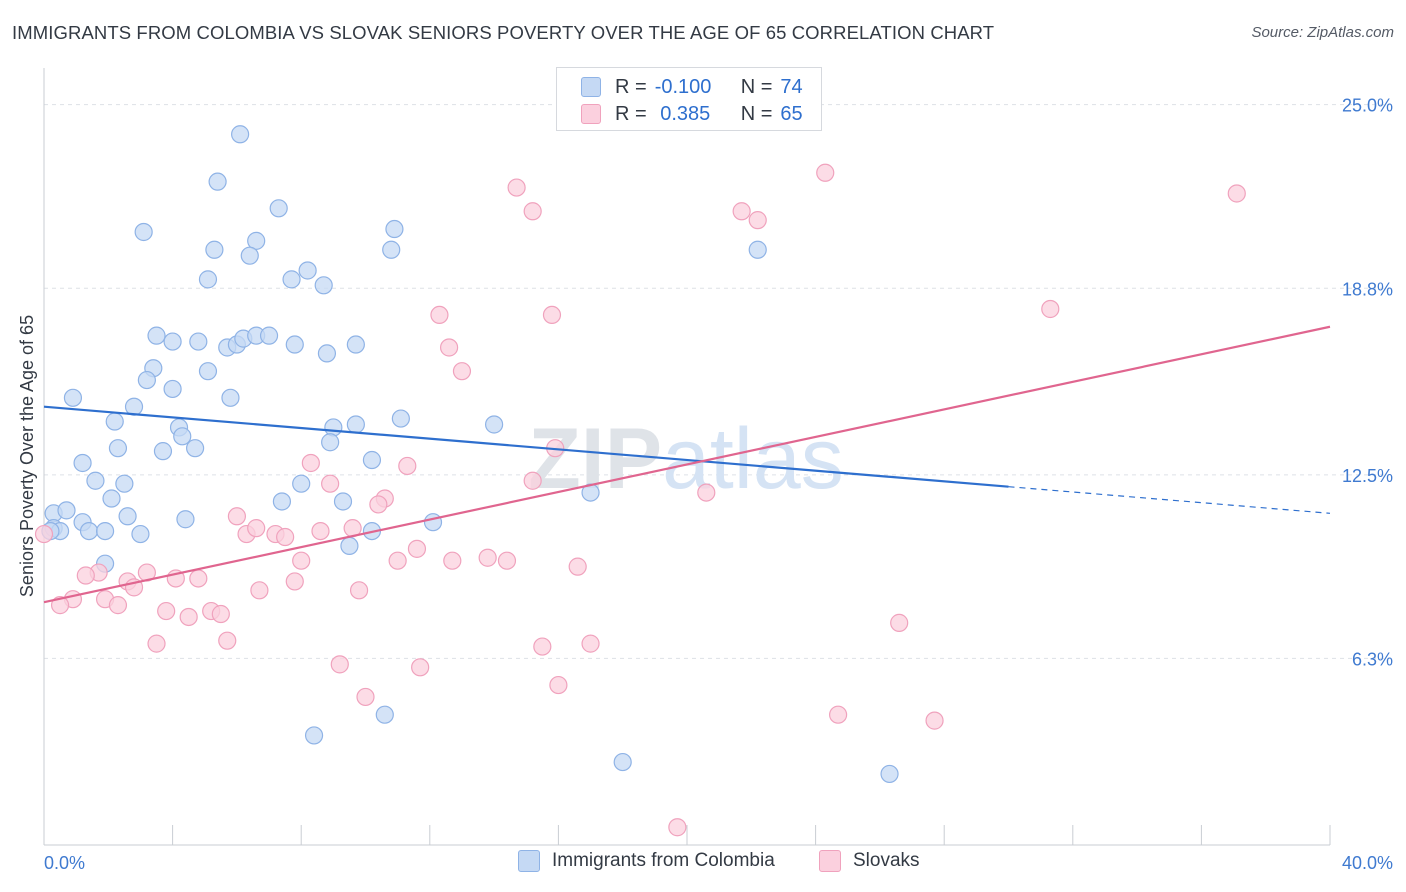  I want to click on legend-row-slovaks: R = 0.385 N = 65, so click(692, 114).